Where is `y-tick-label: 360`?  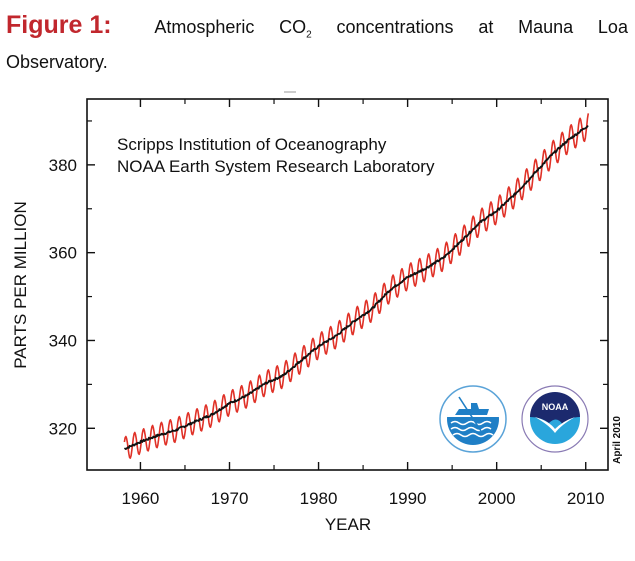 y-tick-label: 360 is located at coordinates (63, 253).